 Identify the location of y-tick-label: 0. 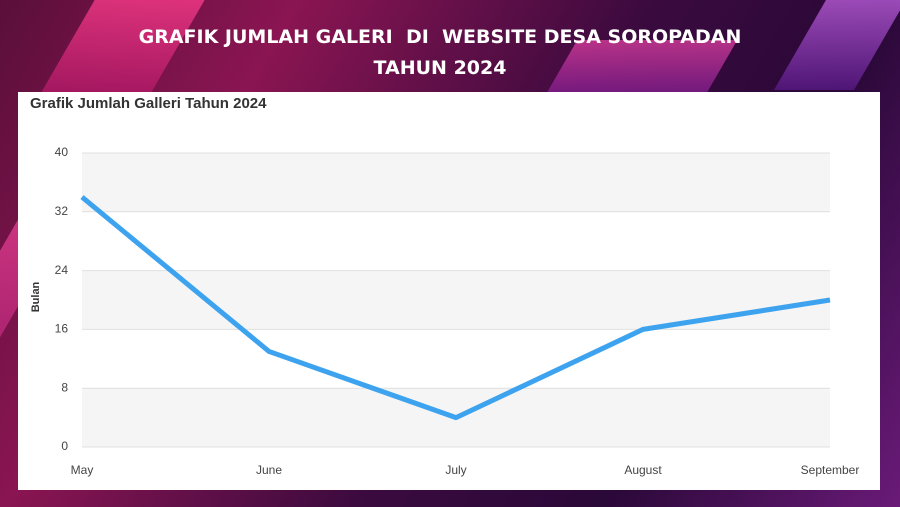
(64, 446).